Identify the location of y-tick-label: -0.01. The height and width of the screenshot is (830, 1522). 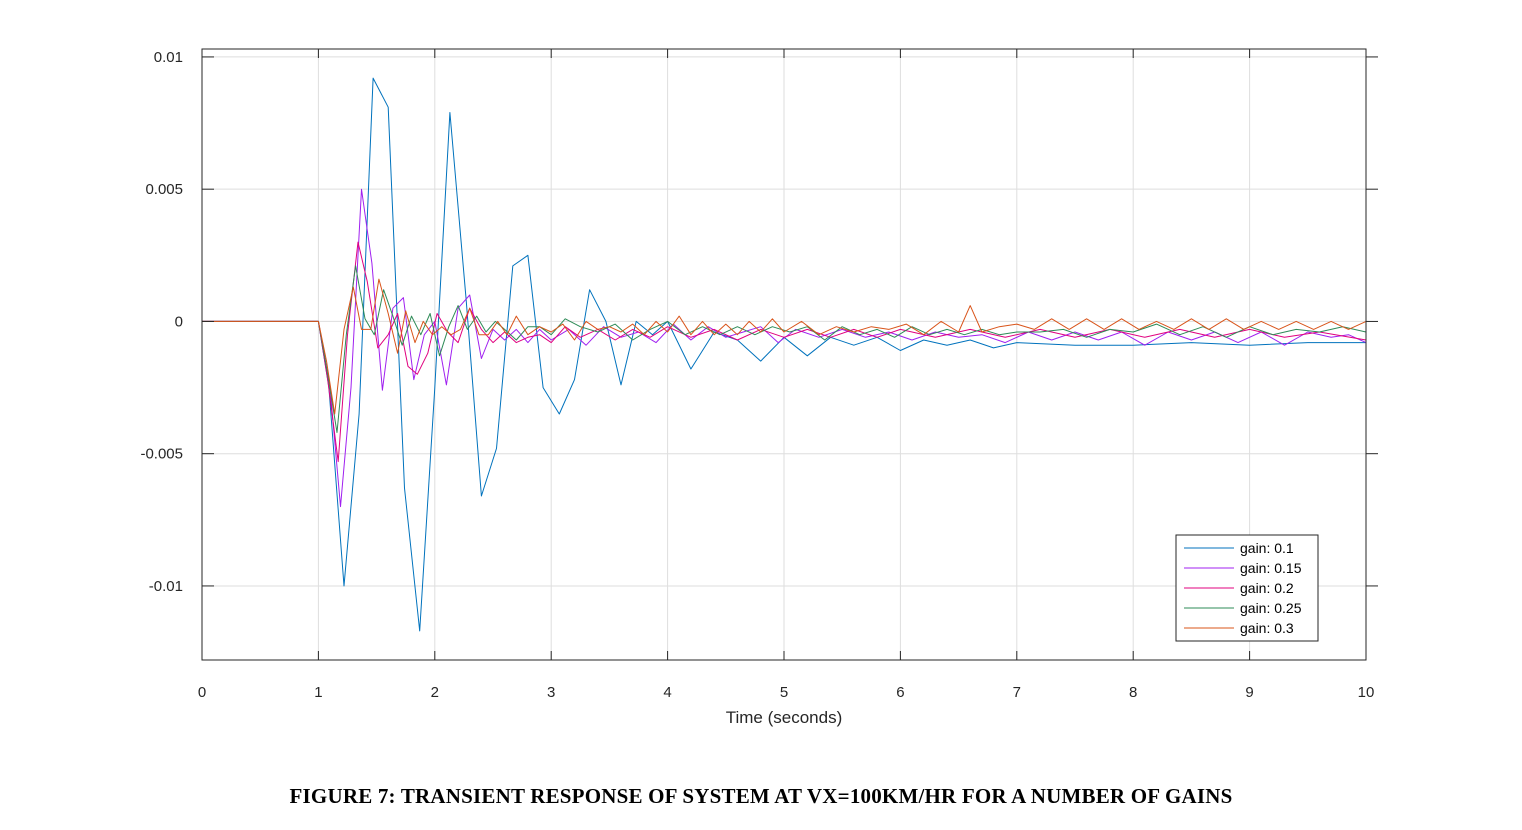
(166, 586).